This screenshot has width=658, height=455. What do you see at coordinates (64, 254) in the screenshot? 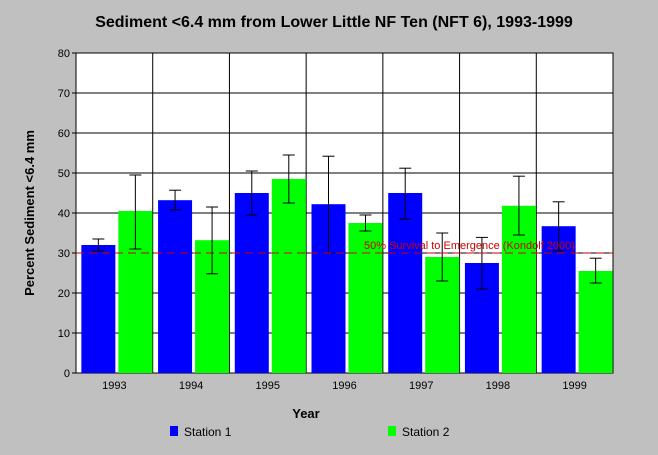
I see `y-tick-label: 30` at bounding box center [64, 254].